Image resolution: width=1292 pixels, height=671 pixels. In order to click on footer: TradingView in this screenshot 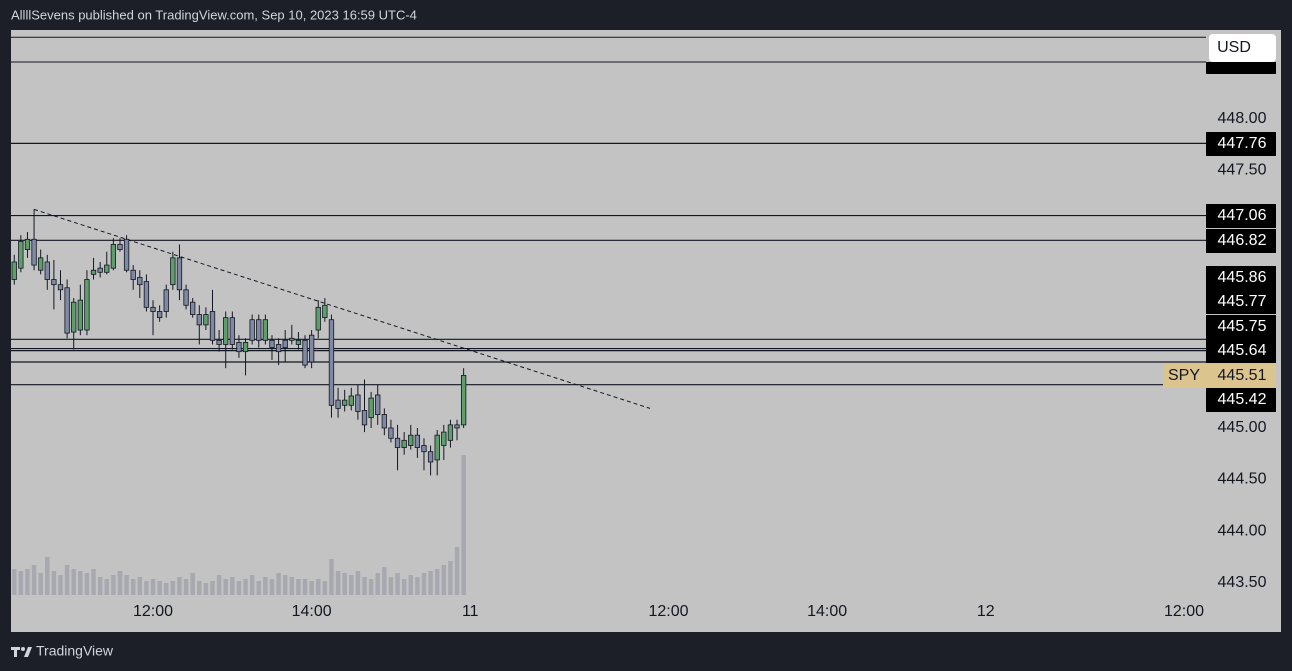, I will do `click(75, 651)`.